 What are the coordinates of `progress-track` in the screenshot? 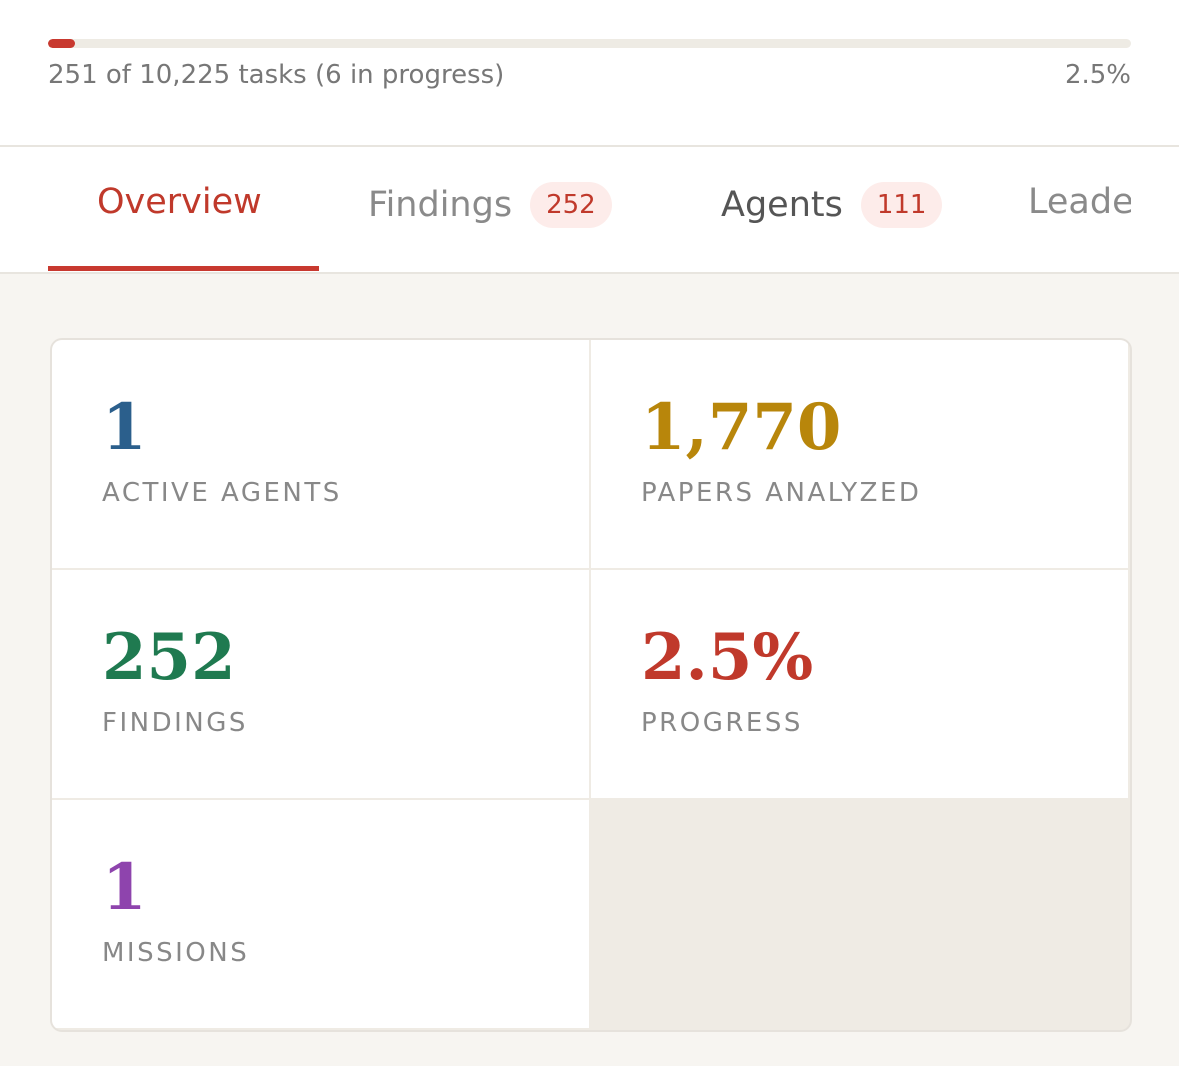 It's located at (589, 43).